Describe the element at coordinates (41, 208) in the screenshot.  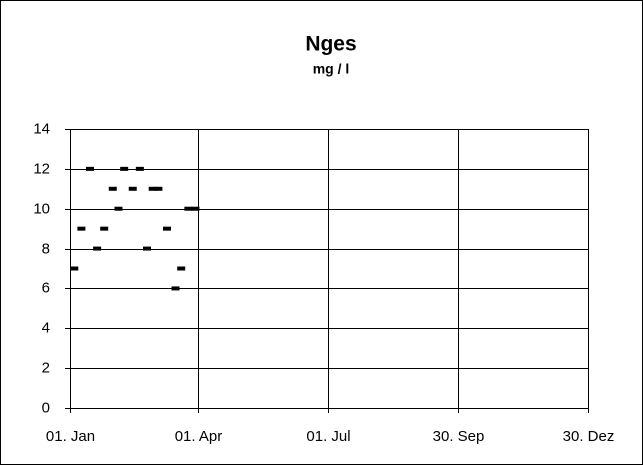
I see `y-tick-label: 10` at that location.